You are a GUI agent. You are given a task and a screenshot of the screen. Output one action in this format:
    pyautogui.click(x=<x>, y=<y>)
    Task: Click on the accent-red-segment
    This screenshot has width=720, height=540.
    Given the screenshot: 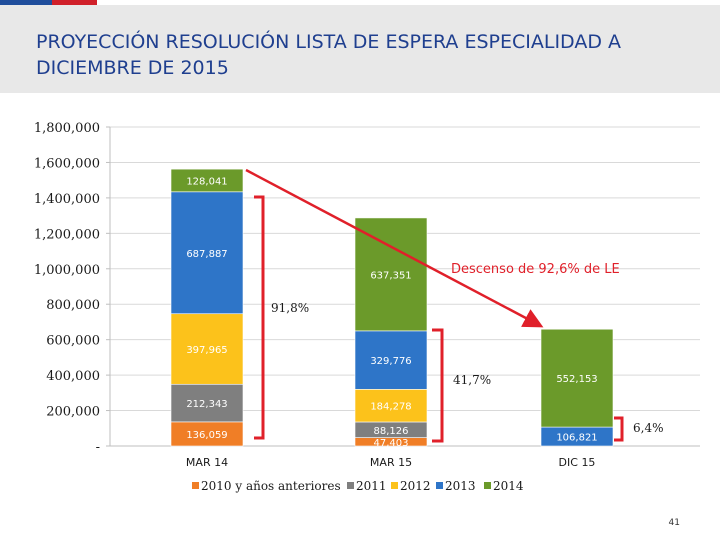 What is the action you would take?
    pyautogui.click(x=74, y=2)
    